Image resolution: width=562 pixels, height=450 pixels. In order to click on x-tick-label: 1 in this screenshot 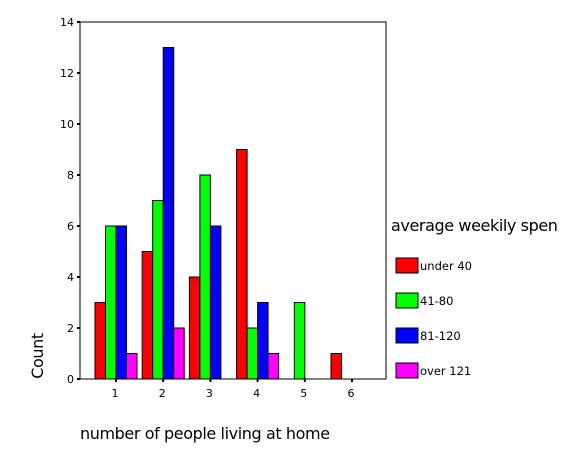, I will do `click(115, 393)`.